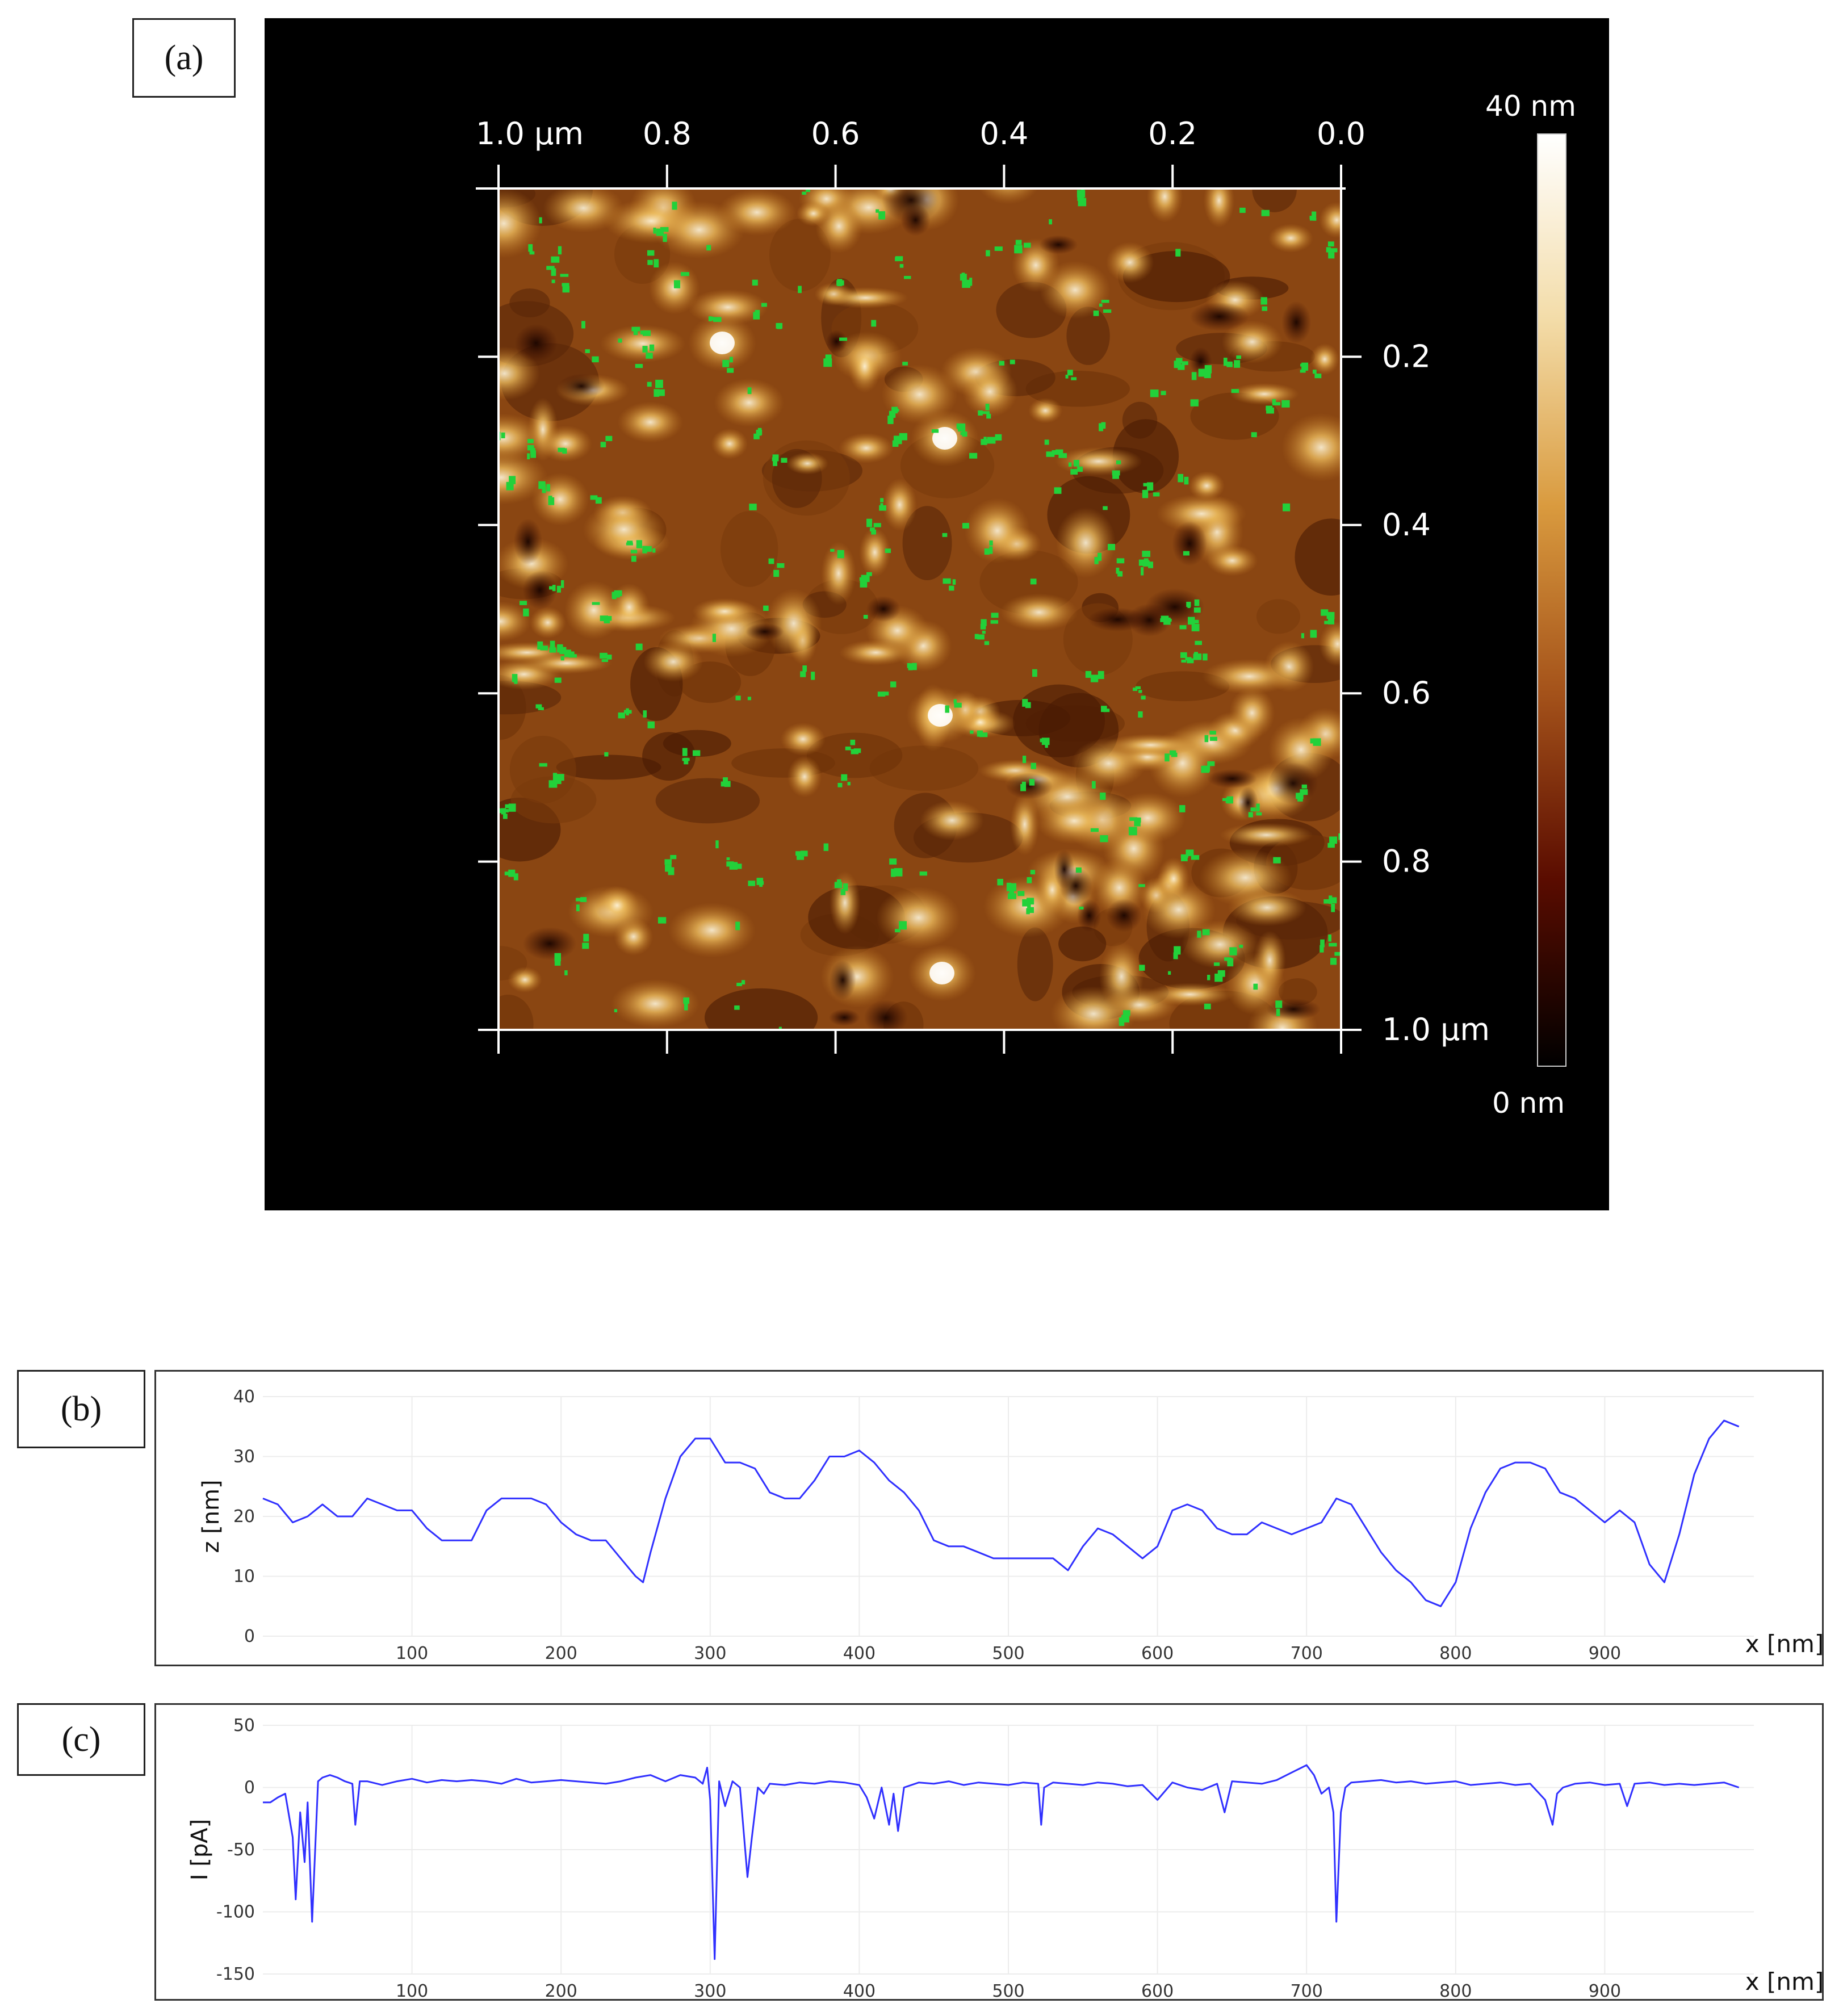 This screenshot has width=1843, height=2016. I want to click on x-axis-label: x [nm], so click(1784, 1644).